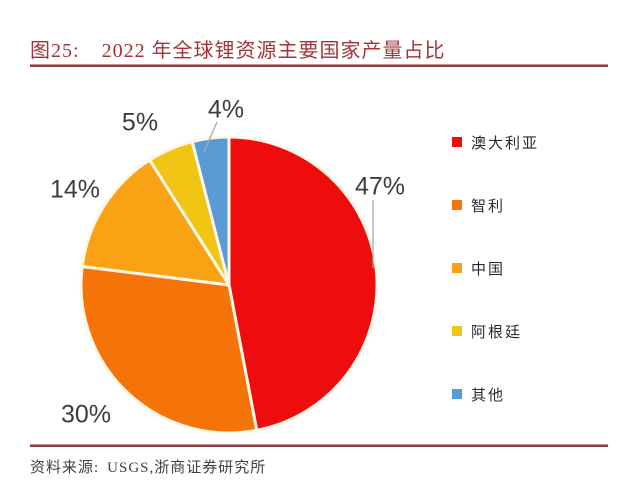 This screenshot has width=640, height=500. I want to click on data-label-others: 4%, so click(226, 109).